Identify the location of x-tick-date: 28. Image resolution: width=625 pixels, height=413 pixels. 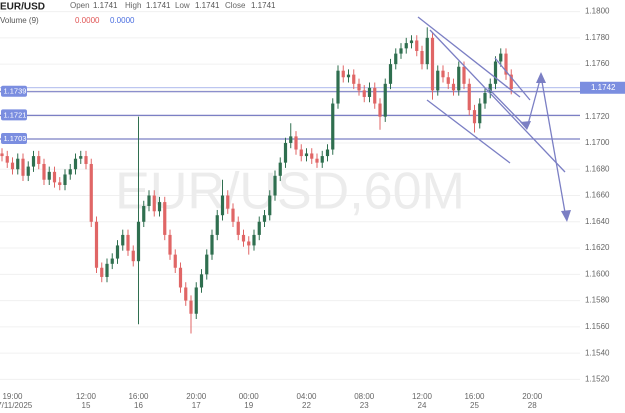
(532, 405).